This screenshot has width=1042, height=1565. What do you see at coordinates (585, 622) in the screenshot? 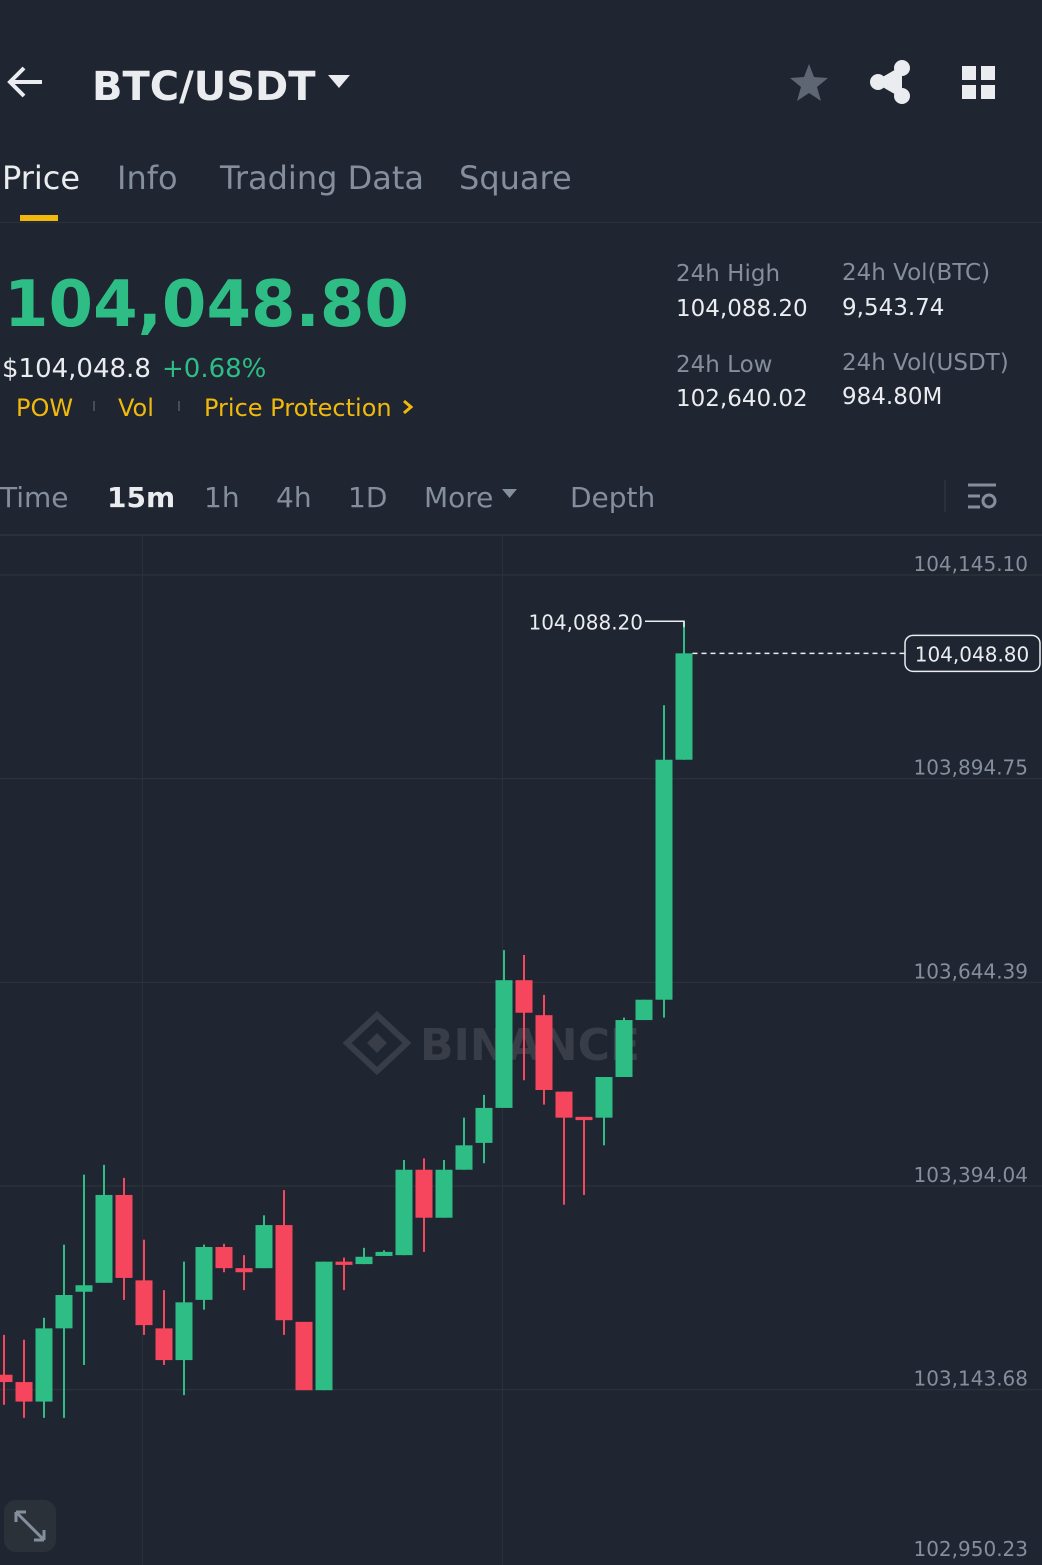
I see `high-marker-label: 104,088.20` at bounding box center [585, 622].